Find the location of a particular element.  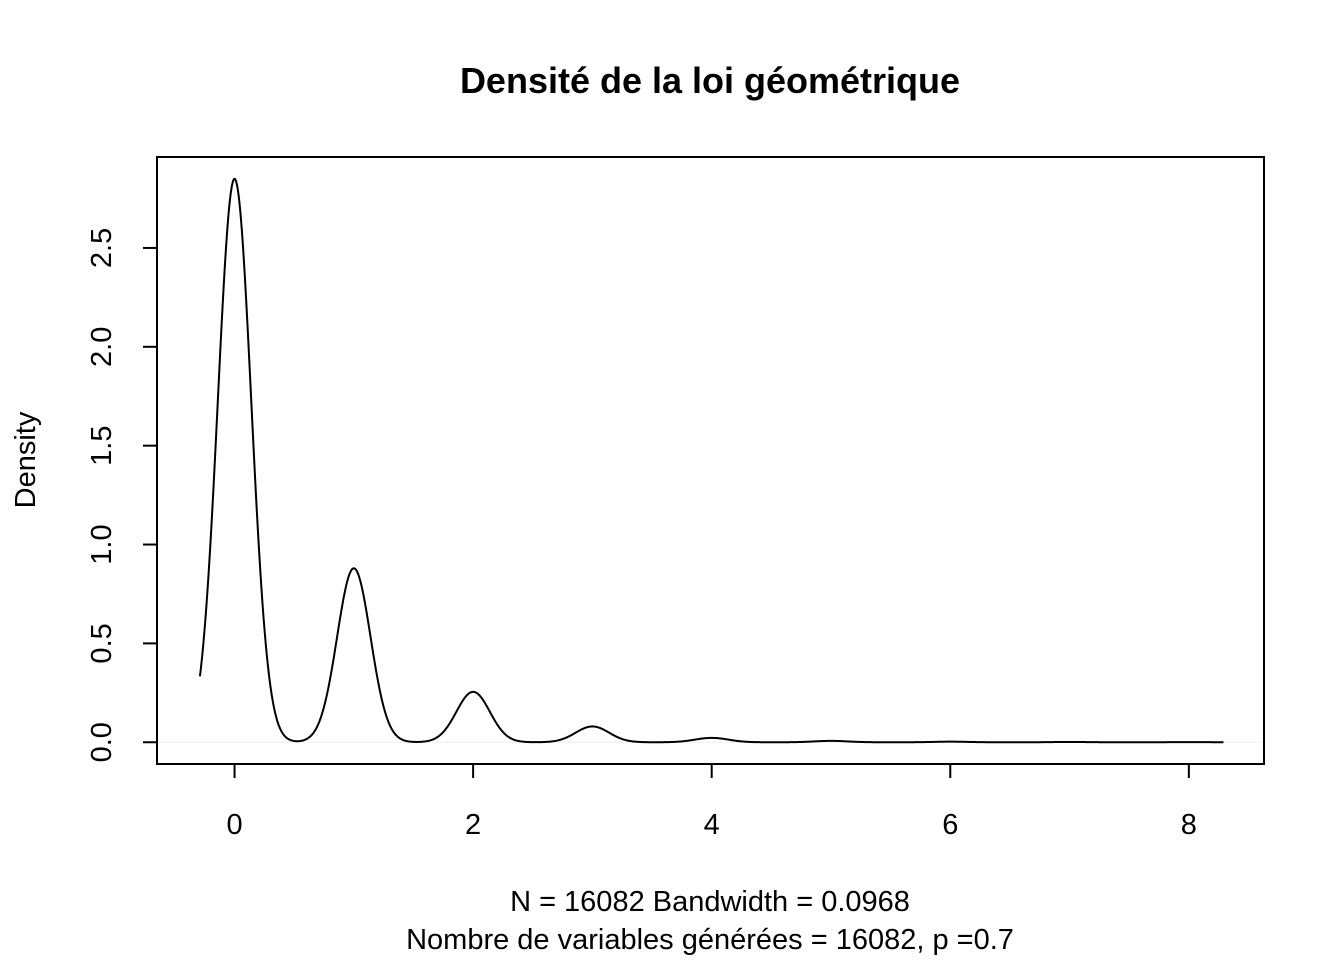

x-axis: 0 2 4 6 8 is located at coordinates (711, 802).